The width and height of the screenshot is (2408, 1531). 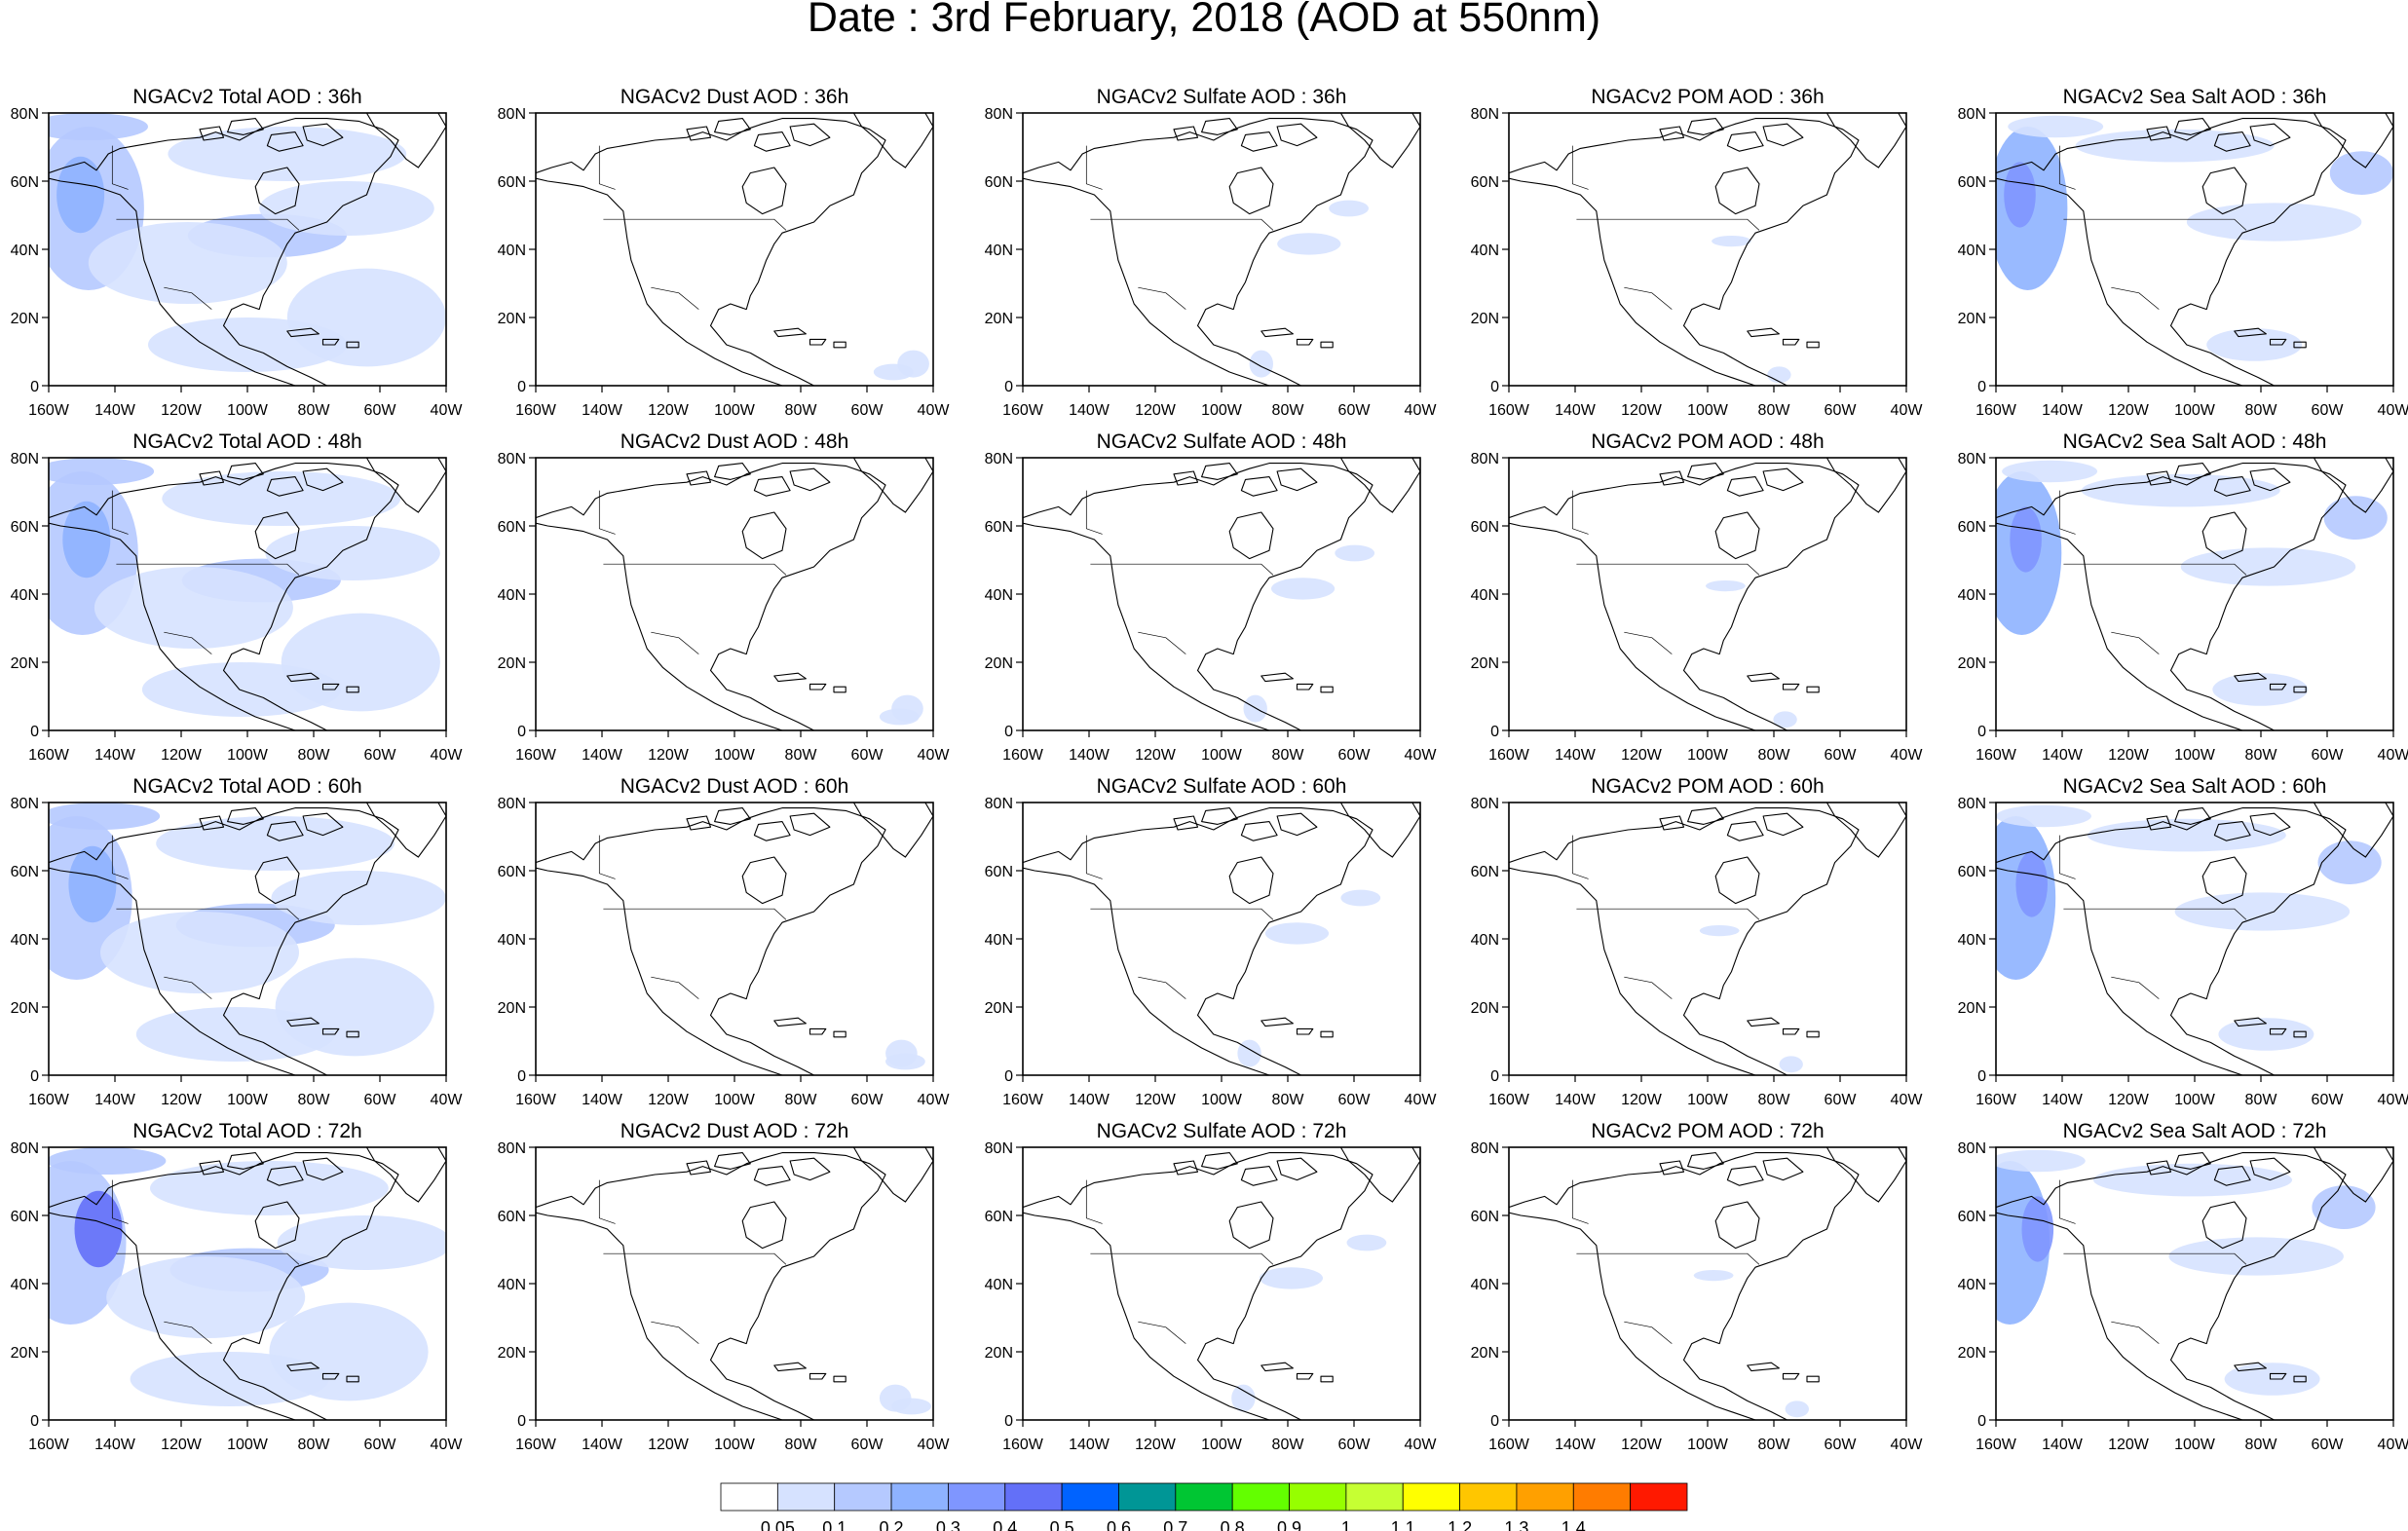 What do you see at coordinates (1403, 1524) in the screenshot?
I see `colorbar-label: 1.1` at bounding box center [1403, 1524].